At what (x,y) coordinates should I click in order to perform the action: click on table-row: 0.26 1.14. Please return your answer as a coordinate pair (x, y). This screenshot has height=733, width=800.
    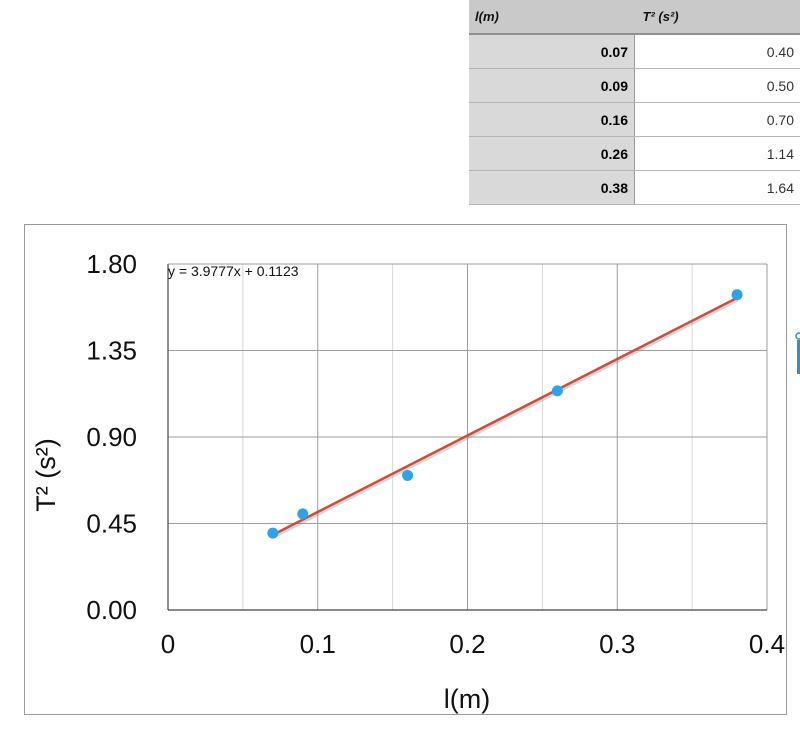
    Looking at the image, I should click on (634, 153).